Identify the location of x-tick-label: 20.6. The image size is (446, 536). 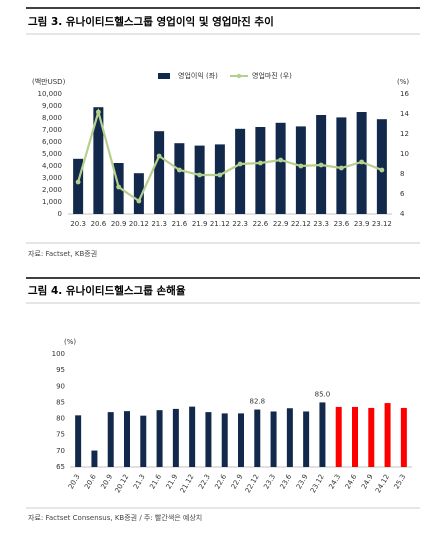
(90, 482).